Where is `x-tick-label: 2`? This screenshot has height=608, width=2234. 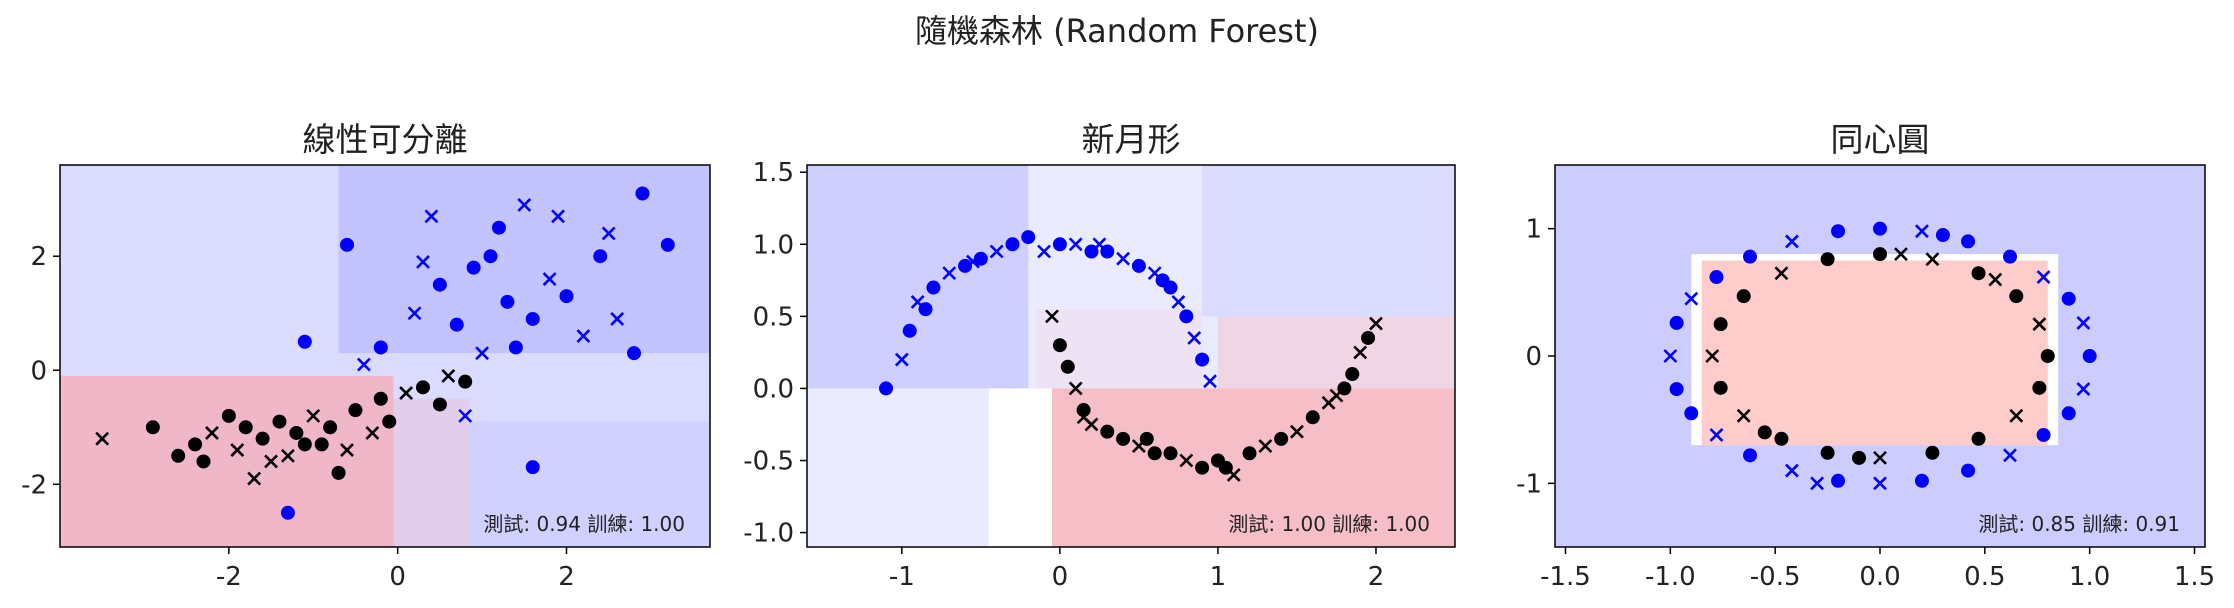
x-tick-label: 2 is located at coordinates (1376, 577).